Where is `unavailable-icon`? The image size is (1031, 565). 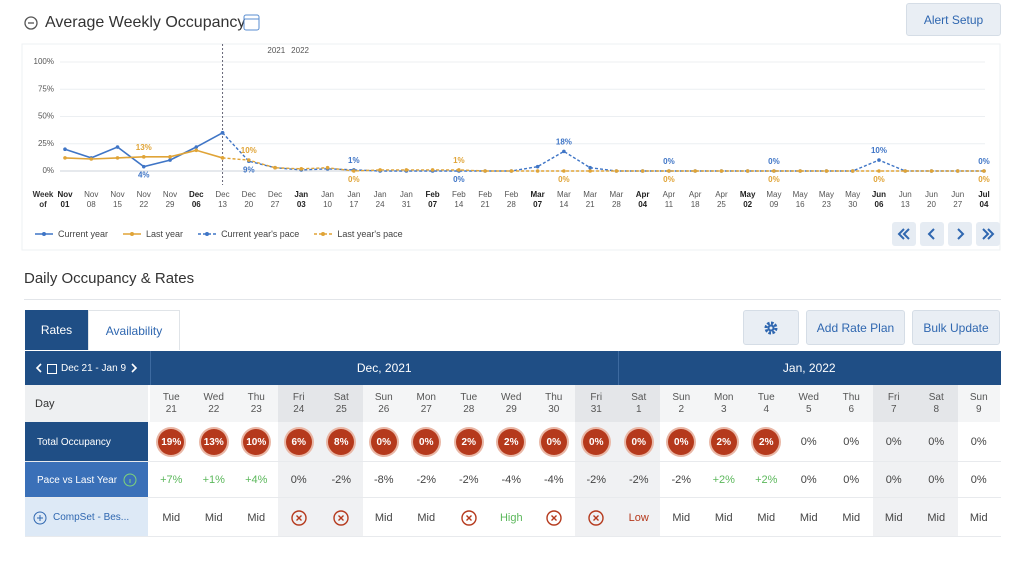
unavailable-icon is located at coordinates (596, 517).